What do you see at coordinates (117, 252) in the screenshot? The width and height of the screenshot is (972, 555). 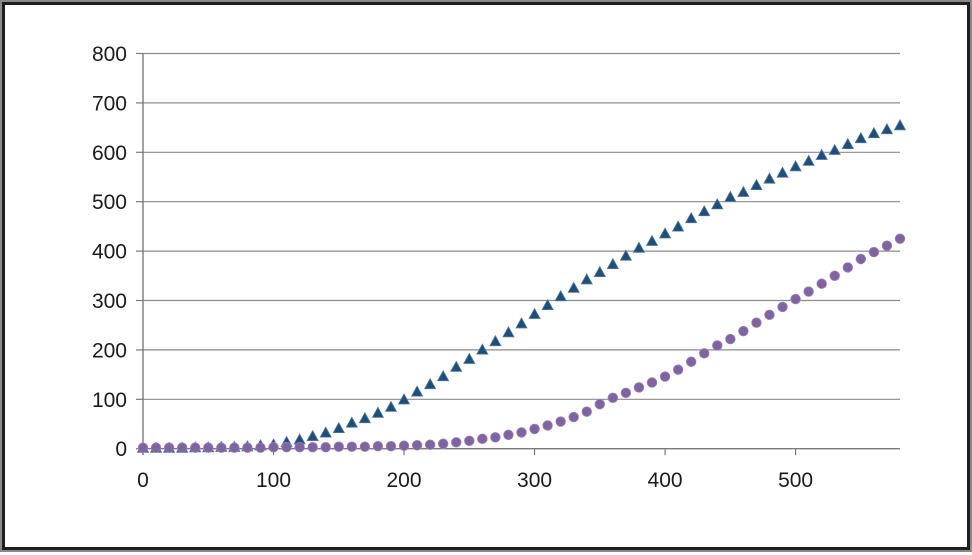 I see `y-axis-ticks-labels: 0 100 200 300 400 500 600 700 800` at bounding box center [117, 252].